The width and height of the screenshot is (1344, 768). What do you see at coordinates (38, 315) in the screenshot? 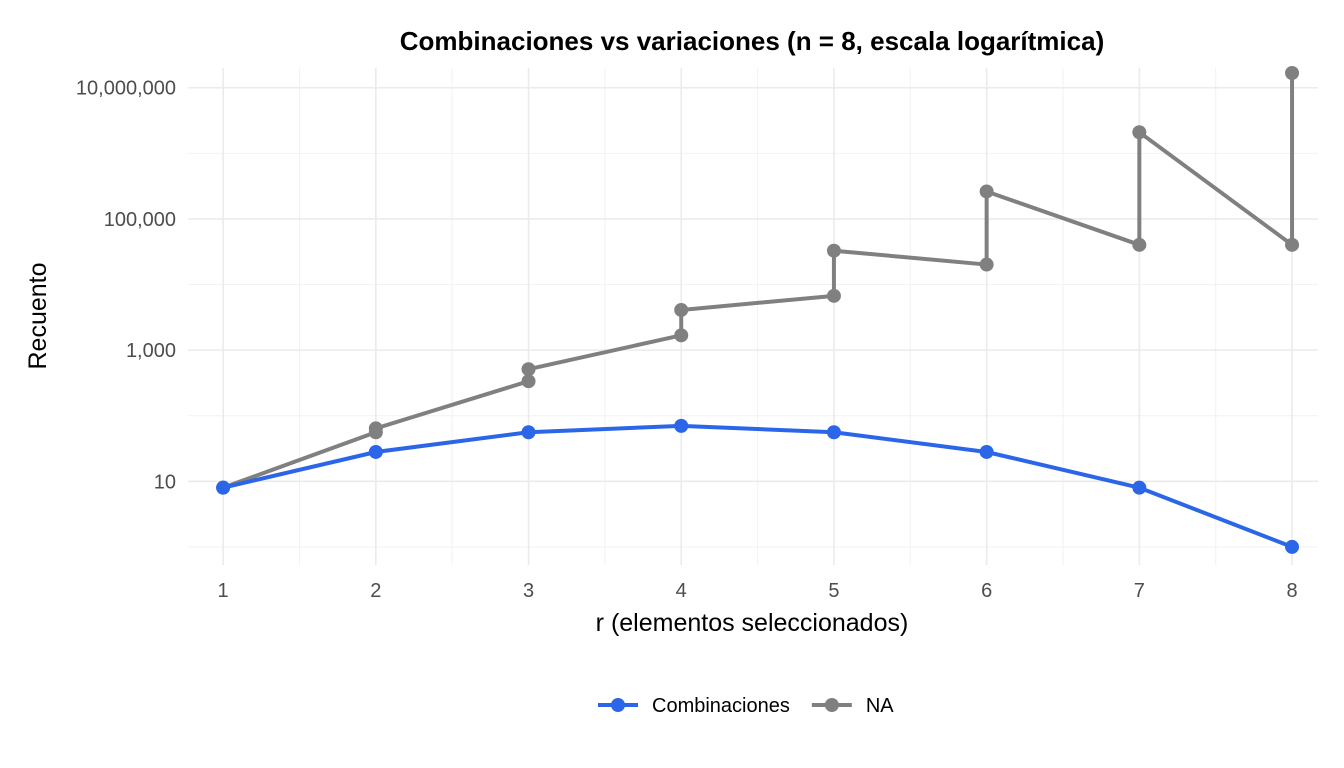
I see `y-axis-title: Recuento` at bounding box center [38, 315].